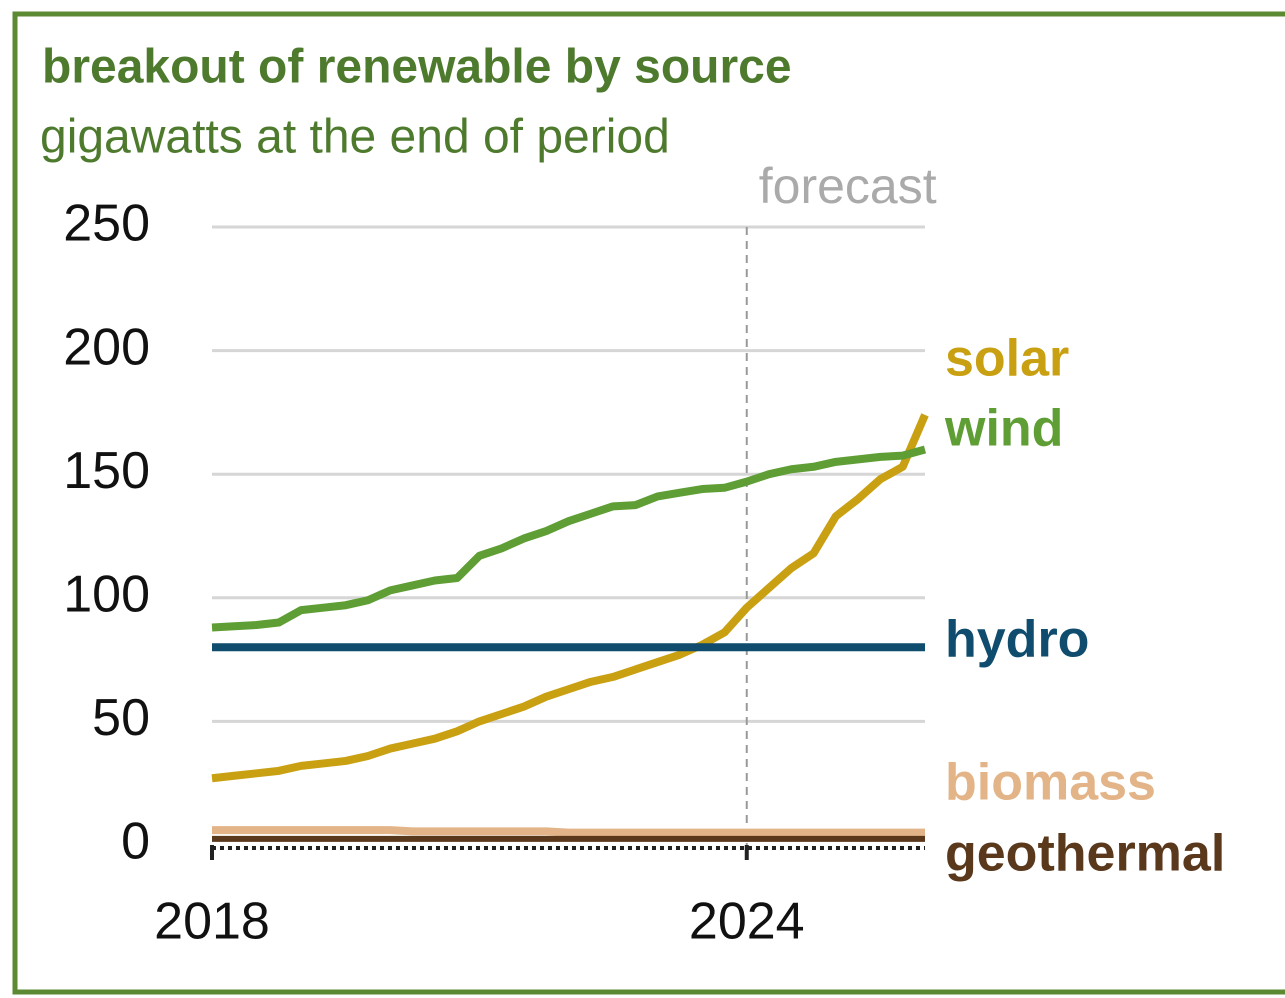 The height and width of the screenshot is (998, 1285). What do you see at coordinates (1050, 783) in the screenshot?
I see `legend-label: biomass` at bounding box center [1050, 783].